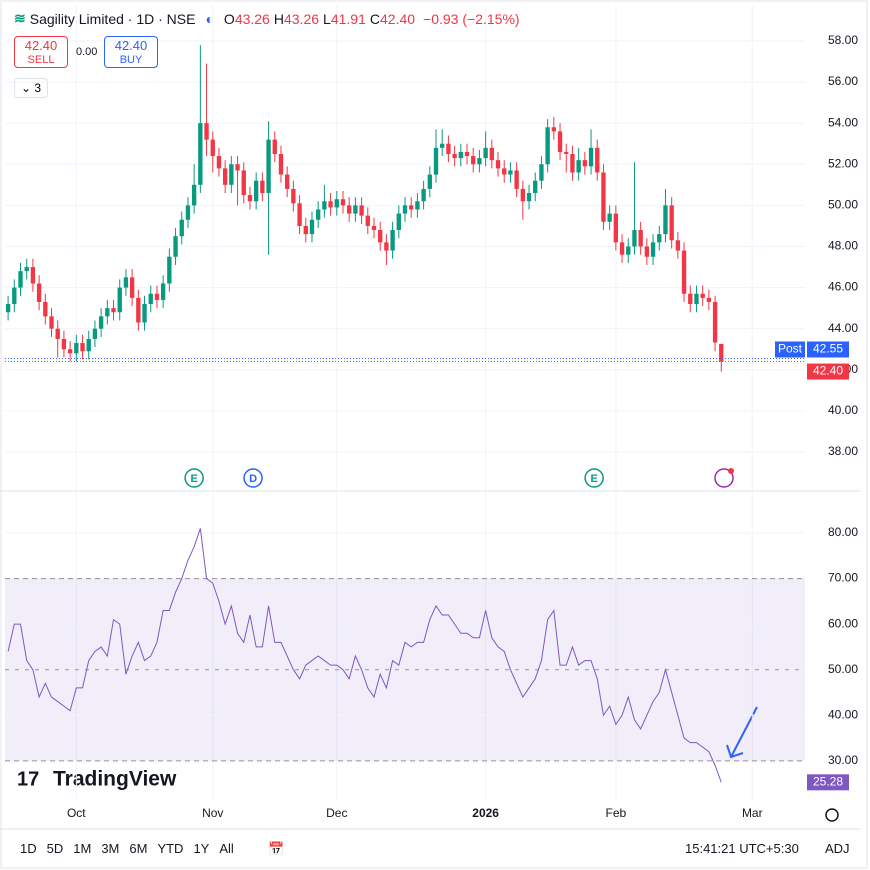 This screenshot has height=870, width=870. I want to click on ohlc-key: O, so click(229, 18).